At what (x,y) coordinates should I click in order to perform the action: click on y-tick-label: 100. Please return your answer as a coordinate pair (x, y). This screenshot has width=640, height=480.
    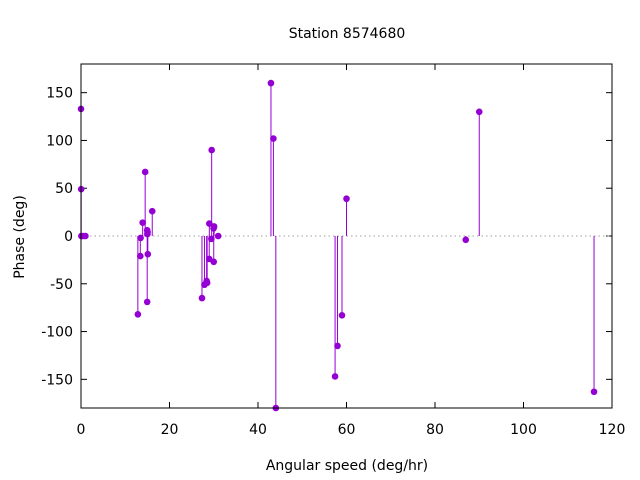
    Looking at the image, I should click on (59, 141).